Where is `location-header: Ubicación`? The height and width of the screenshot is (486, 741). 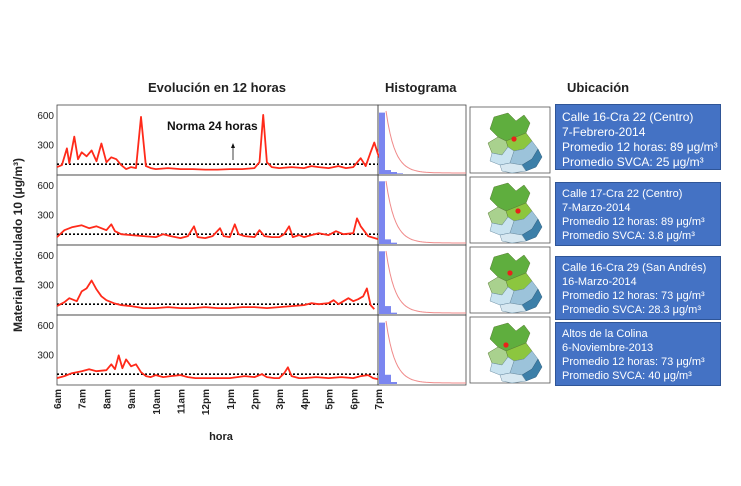 location-header: Ubicación is located at coordinates (598, 87).